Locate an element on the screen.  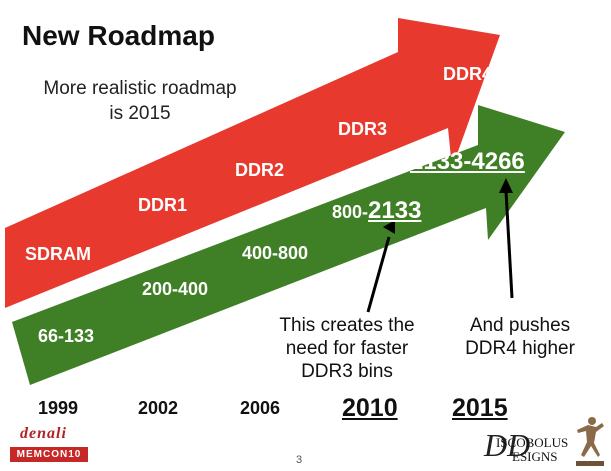
left-pointer-arrow is located at coordinates (378, 274).